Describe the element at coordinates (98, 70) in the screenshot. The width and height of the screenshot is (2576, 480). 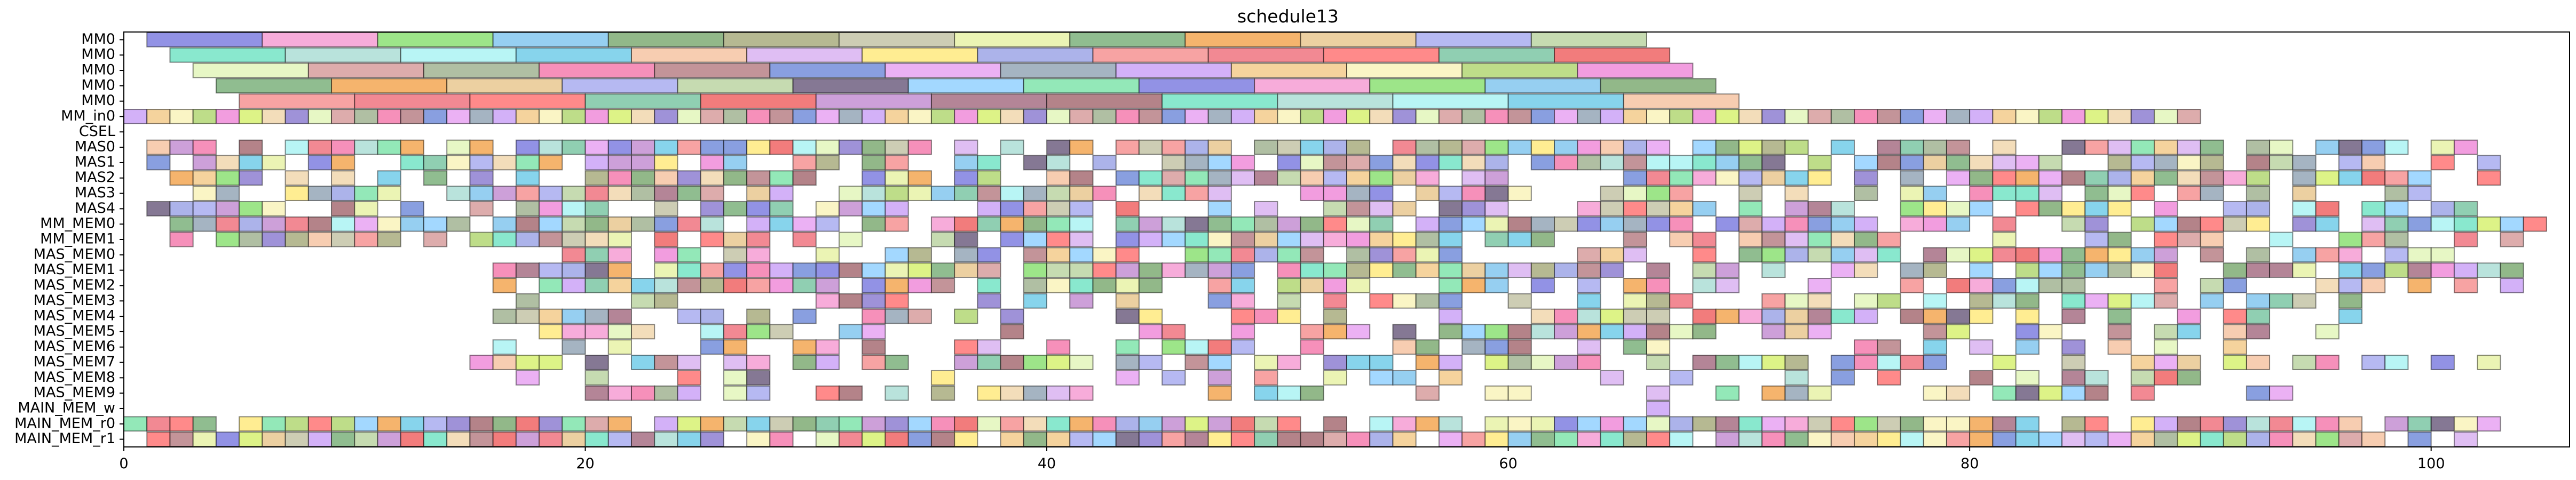
I see `row-label: MM0` at that location.